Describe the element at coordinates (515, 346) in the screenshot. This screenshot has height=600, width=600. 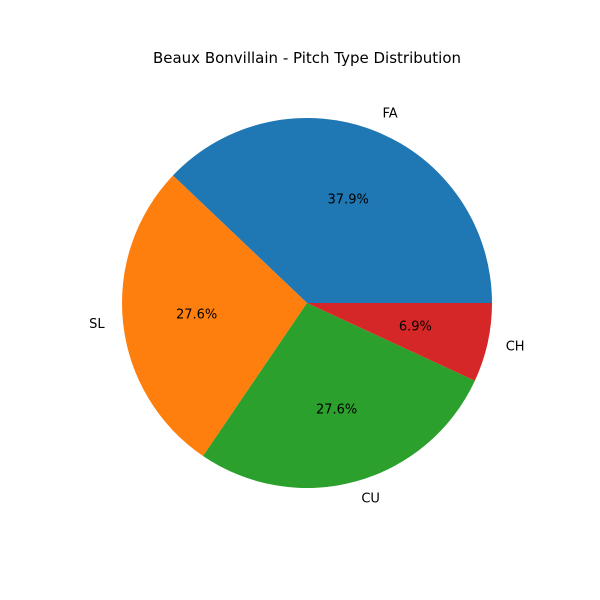
I see `slice-label-ch: CH` at that location.